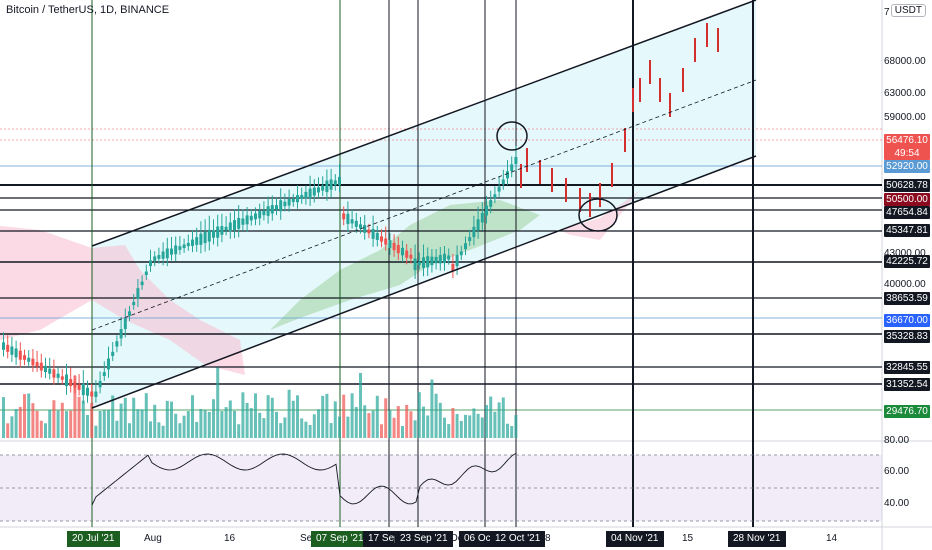  Describe the element at coordinates (306, 538) in the screenshot. I see `time-axis-label: Se` at that location.